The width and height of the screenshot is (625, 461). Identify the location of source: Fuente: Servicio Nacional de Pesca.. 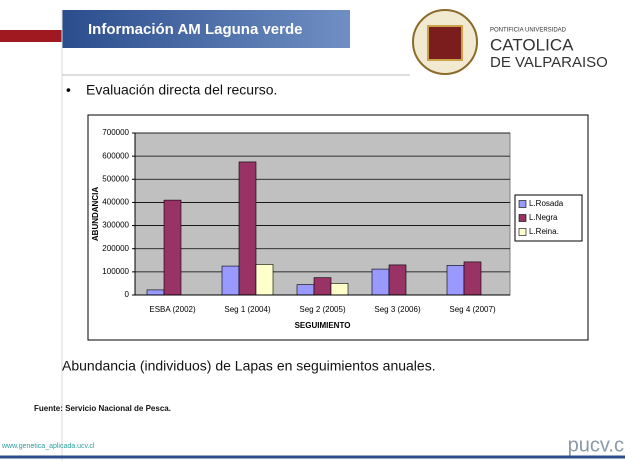
(102, 408).